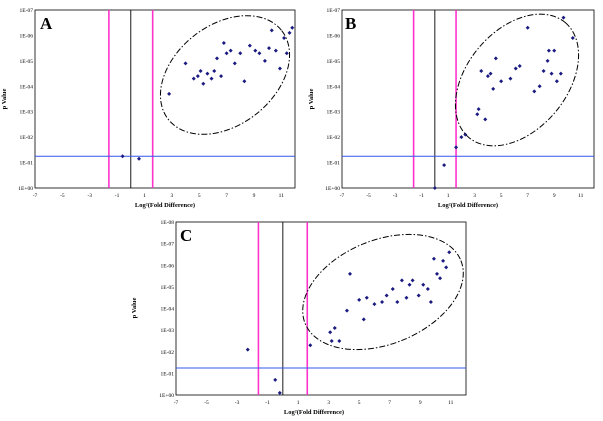 Image resolution: width=603 pixels, height=421 pixels. I want to click on panel-letter: C, so click(186, 235).